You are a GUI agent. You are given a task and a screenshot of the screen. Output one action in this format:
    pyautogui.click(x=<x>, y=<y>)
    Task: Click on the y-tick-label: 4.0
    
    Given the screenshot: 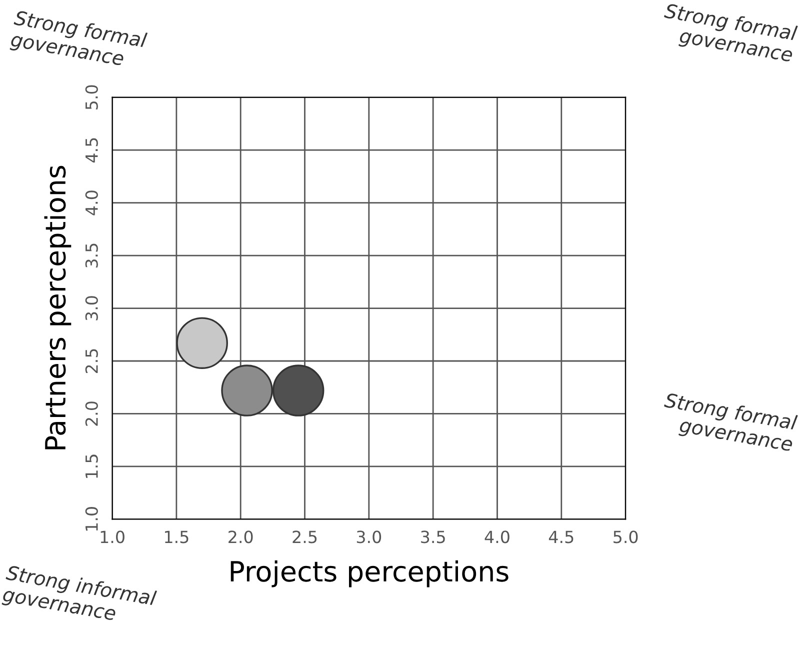 What is the action you would take?
    pyautogui.click(x=91, y=203)
    